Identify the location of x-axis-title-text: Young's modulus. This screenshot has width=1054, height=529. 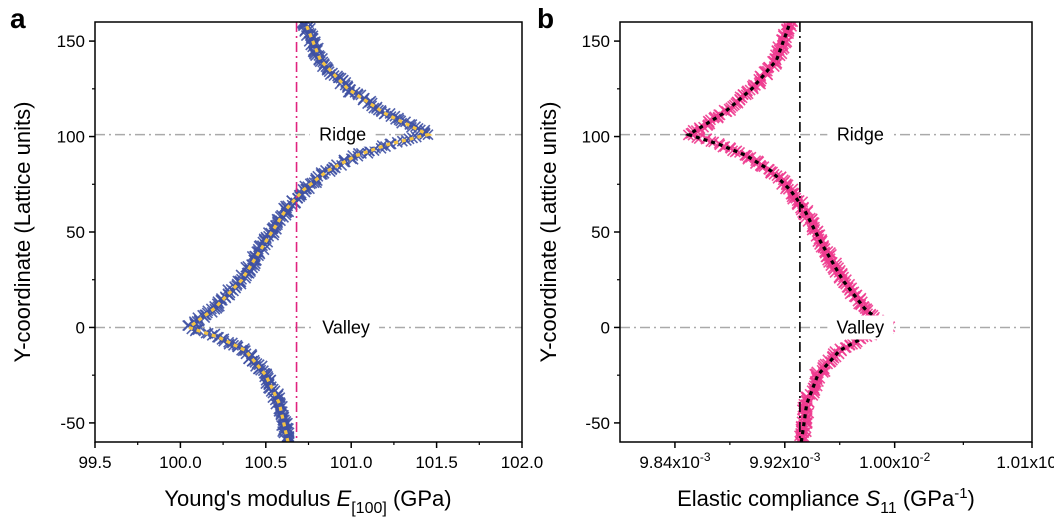
(250, 498).